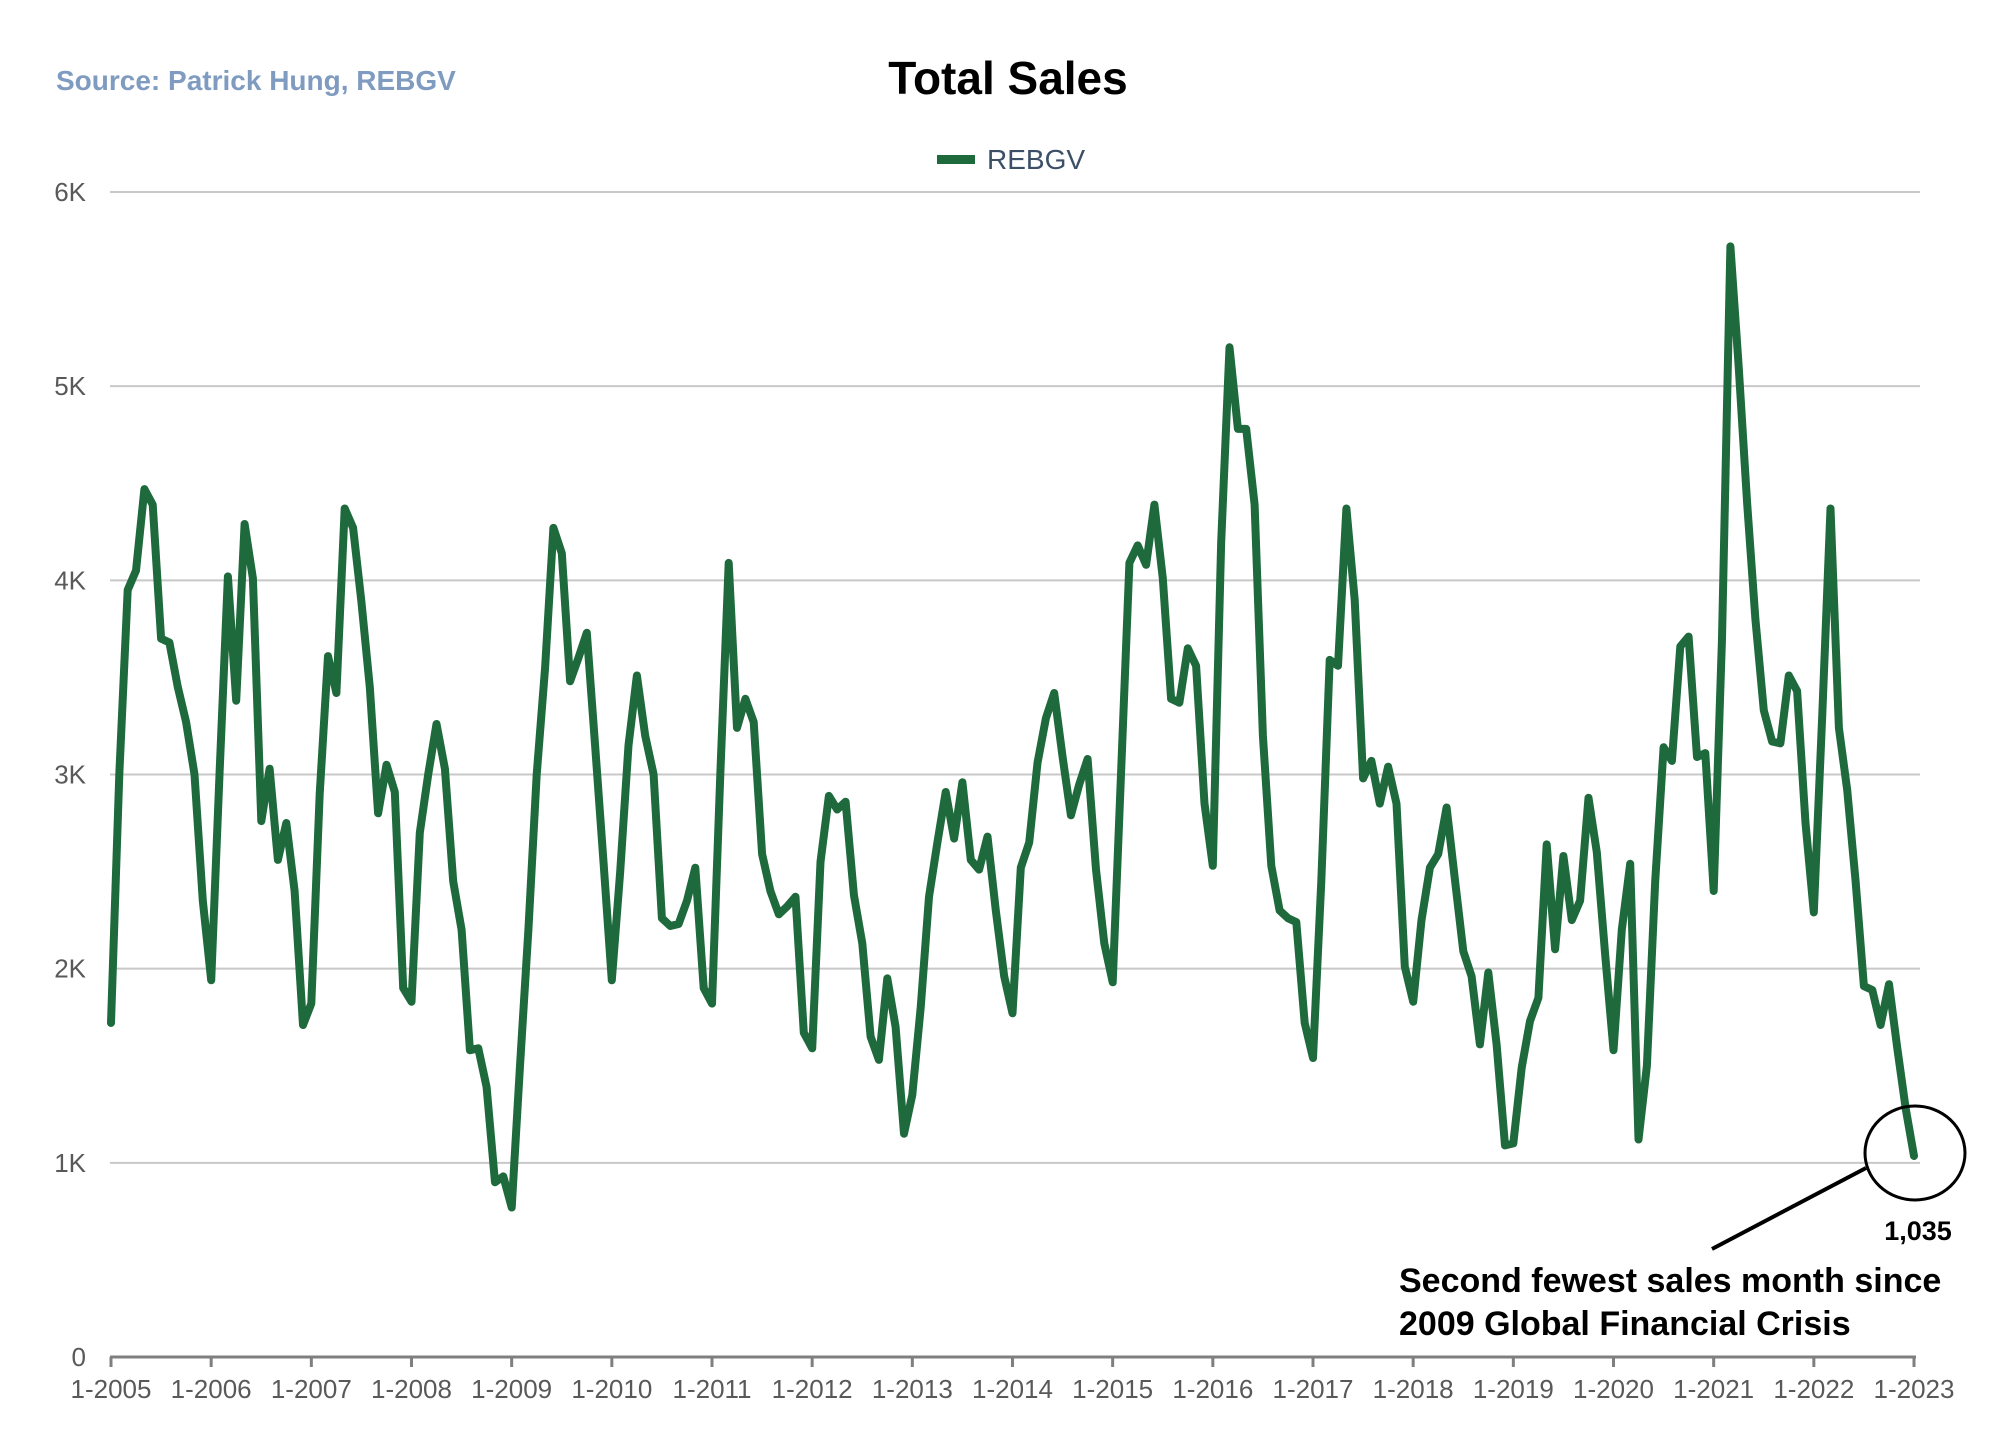  Describe the element at coordinates (311, 1389) in the screenshot. I see `x-tick-label: 1-2007` at that location.